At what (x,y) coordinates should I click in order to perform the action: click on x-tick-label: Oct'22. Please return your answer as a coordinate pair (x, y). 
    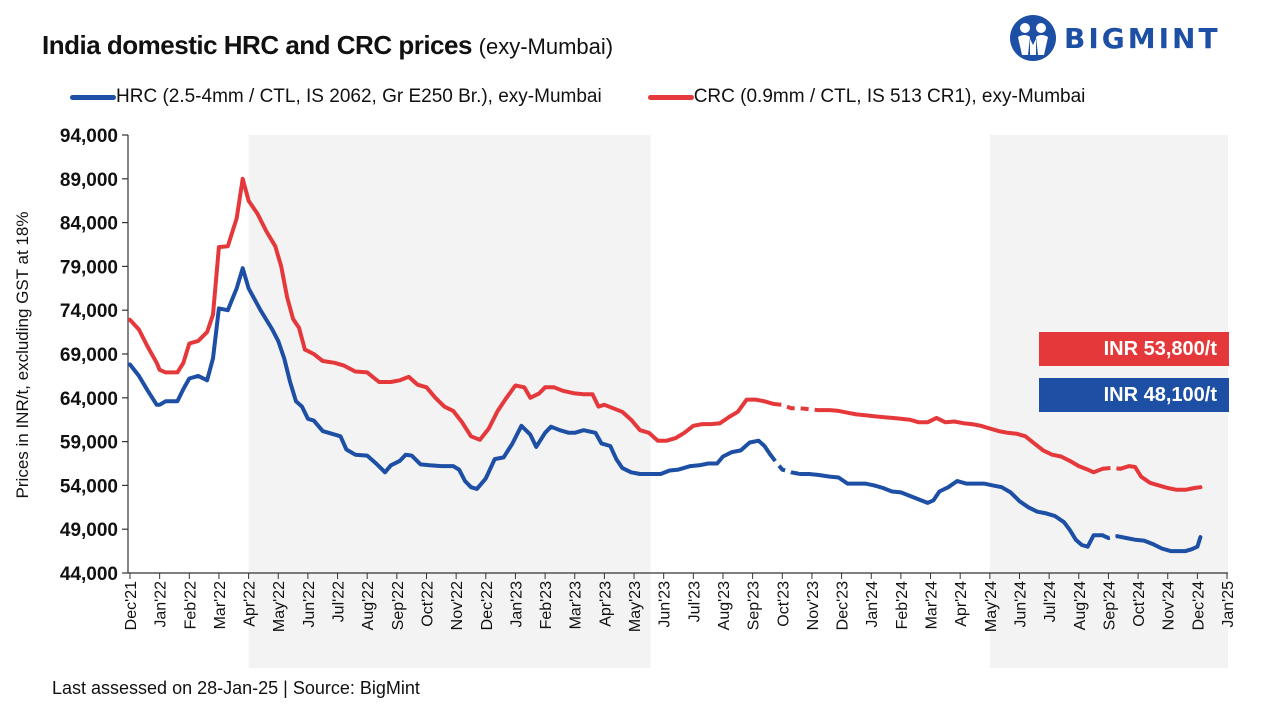
    Looking at the image, I should click on (427, 604).